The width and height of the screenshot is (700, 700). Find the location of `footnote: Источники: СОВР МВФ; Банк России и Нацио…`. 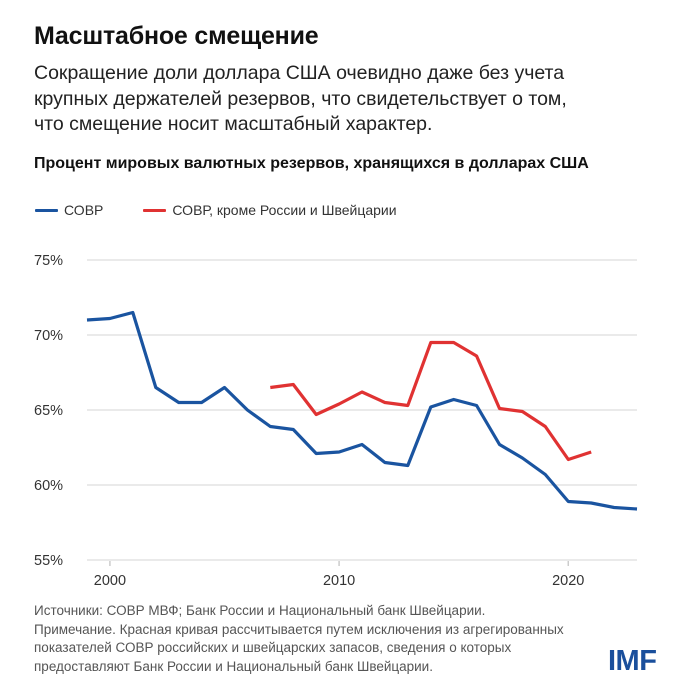

footnote: Источники: СОВР МВФ; Банк России и Нацио… is located at coordinates (299, 639).